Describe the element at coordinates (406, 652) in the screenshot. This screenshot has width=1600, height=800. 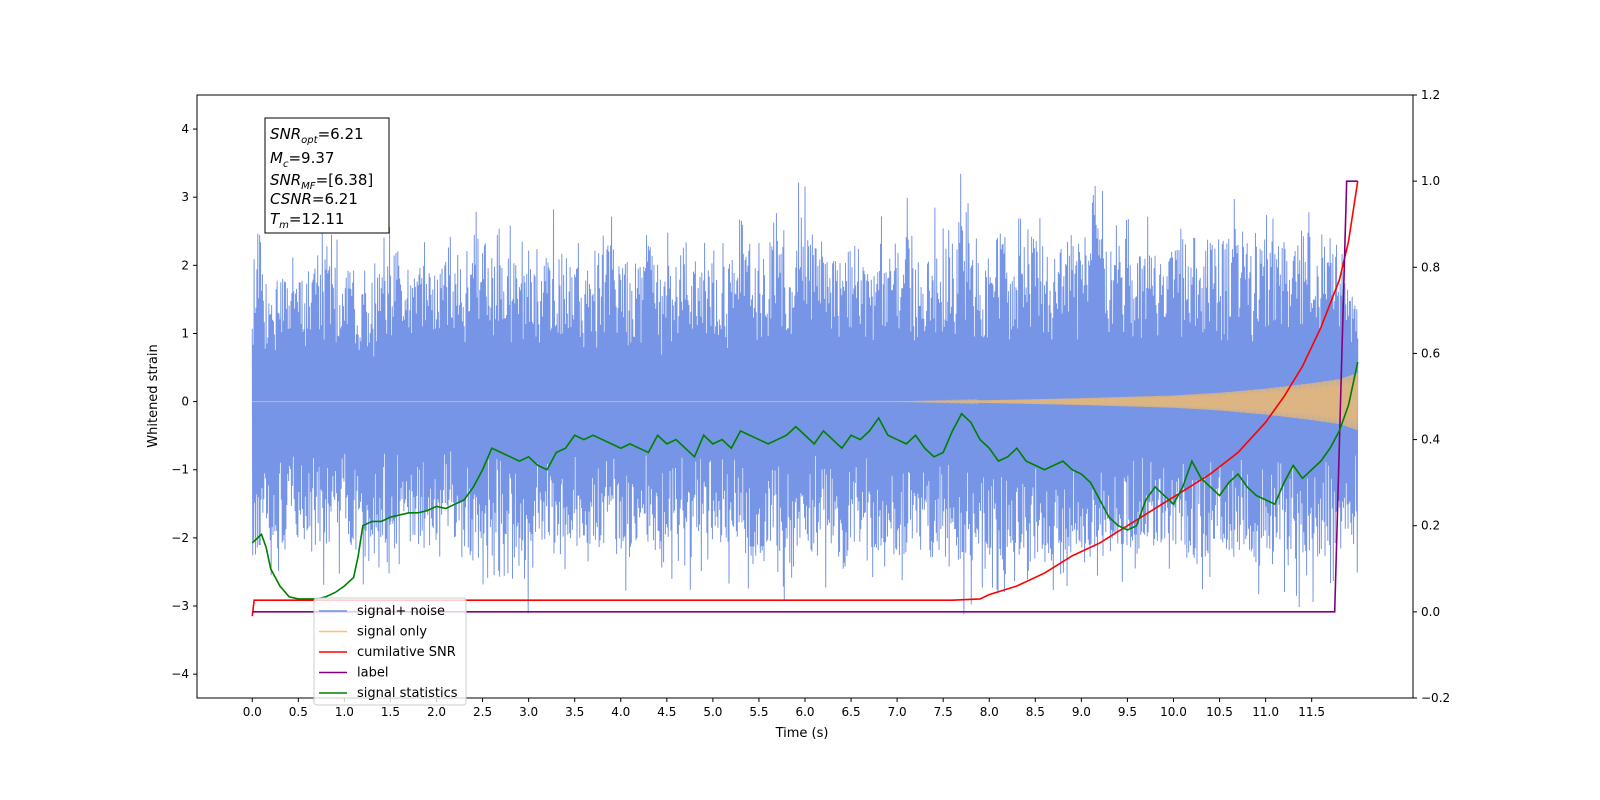
I see `legend-label: cumilative SNR` at that location.